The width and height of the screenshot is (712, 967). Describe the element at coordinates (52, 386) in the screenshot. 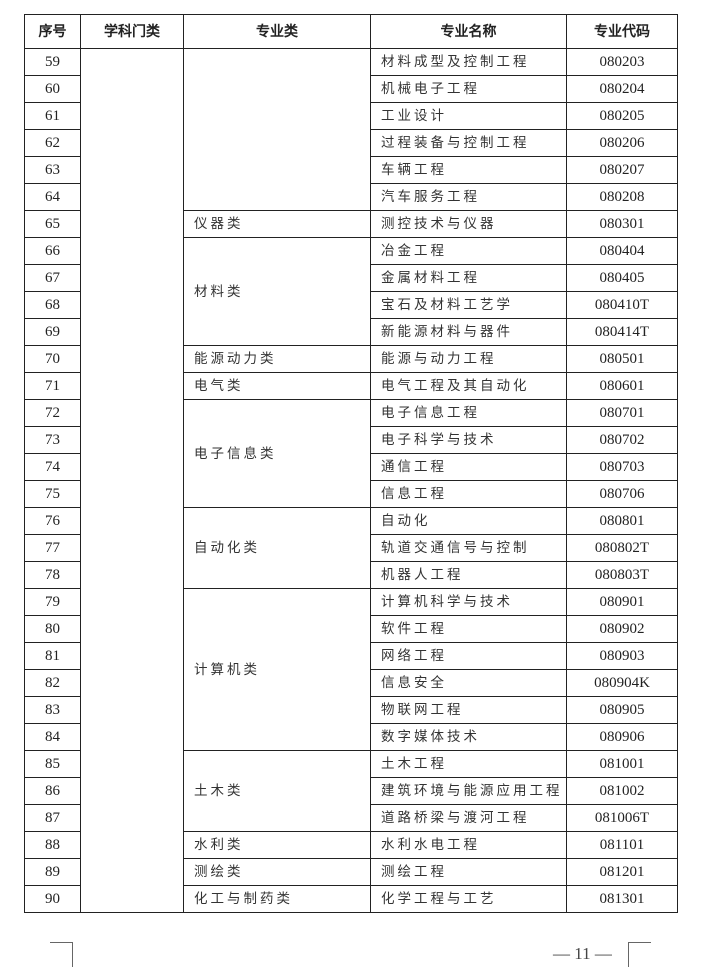

I see `row-number: 71` at that location.